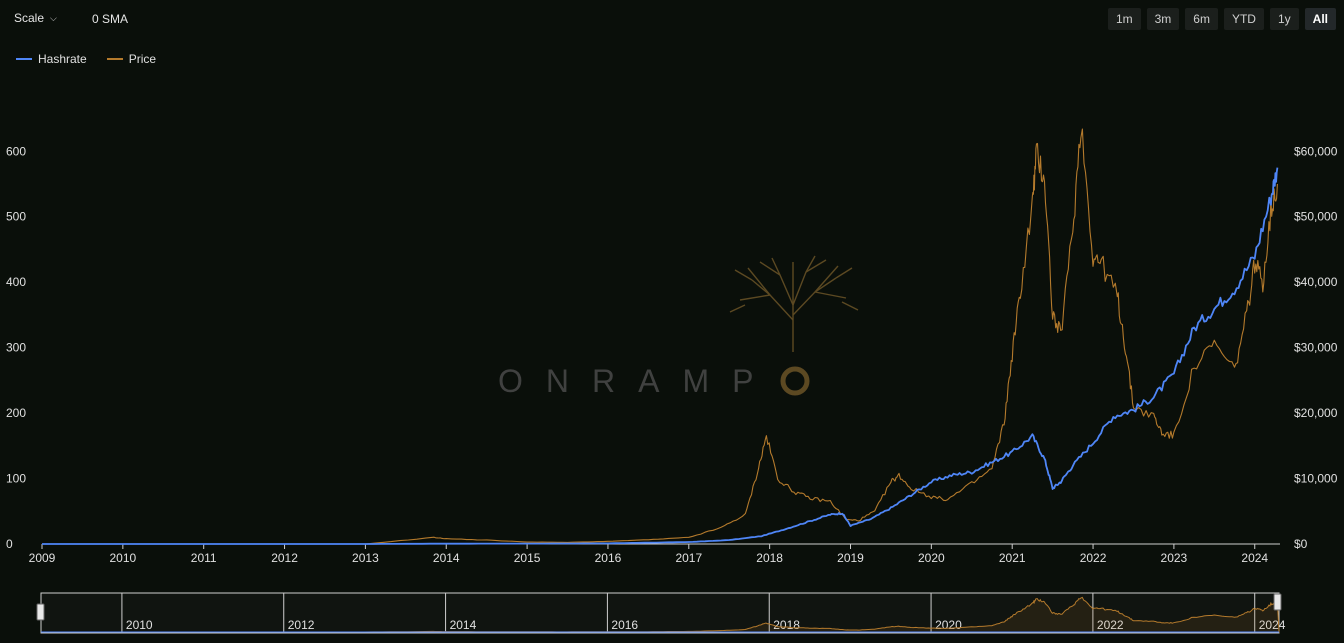  Describe the element at coordinates (1284, 19) in the screenshot. I see `range-button-1y: 1y` at that location.